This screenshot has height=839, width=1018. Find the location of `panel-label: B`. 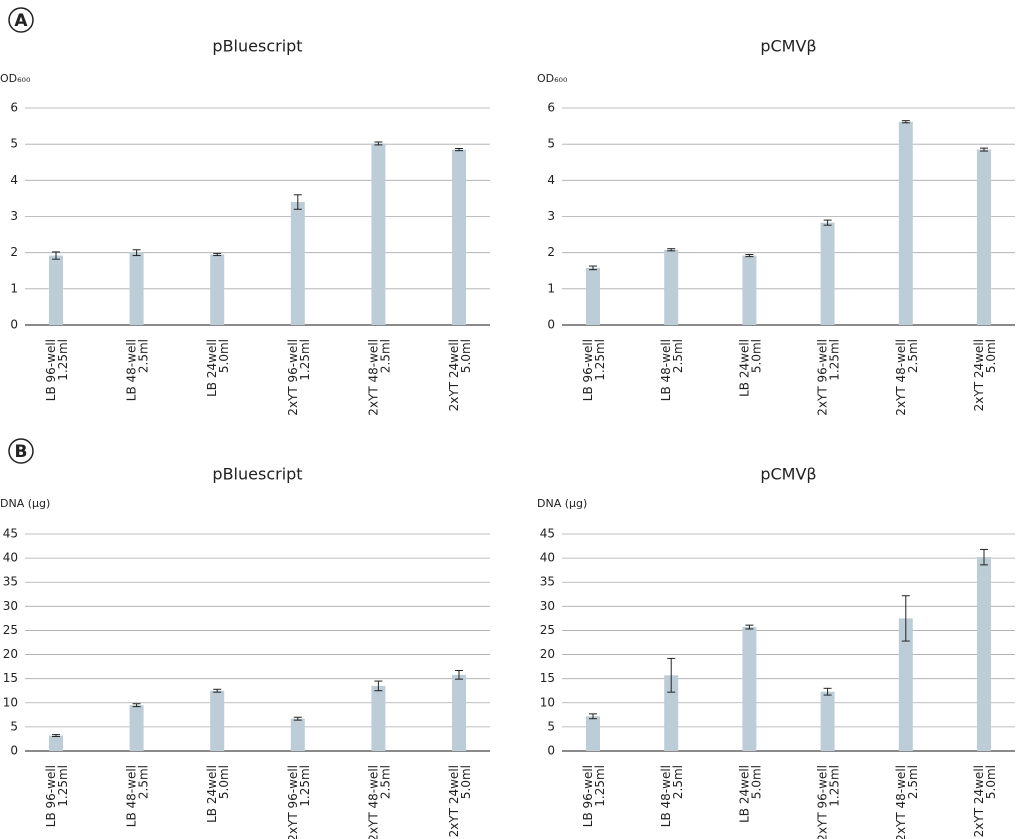

panel-label: B is located at coordinates (21, 452).